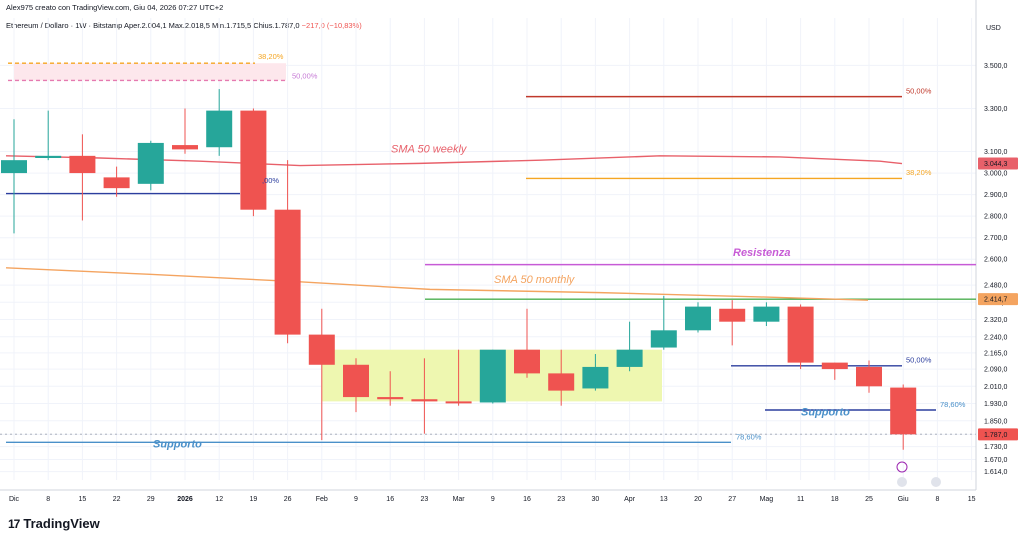  Describe the element at coordinates (276, 25) in the screenshot. I see `ohlc-close: Chius.1.787,0` at that location.